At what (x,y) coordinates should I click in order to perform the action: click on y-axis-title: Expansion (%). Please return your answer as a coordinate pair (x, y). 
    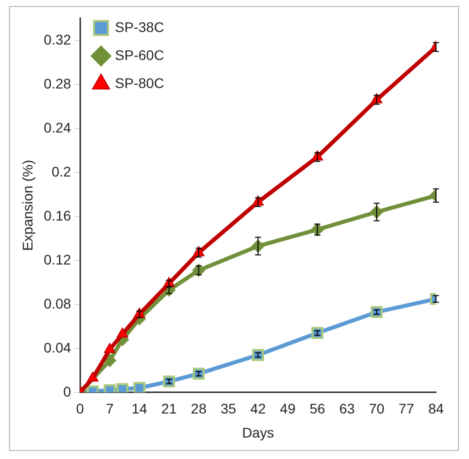
    Looking at the image, I should click on (27, 205).